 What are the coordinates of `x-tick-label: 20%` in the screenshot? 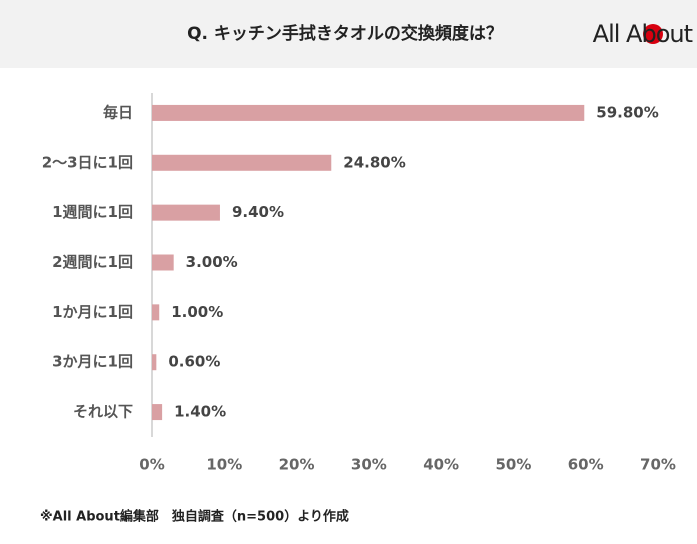 It's located at (297, 465).